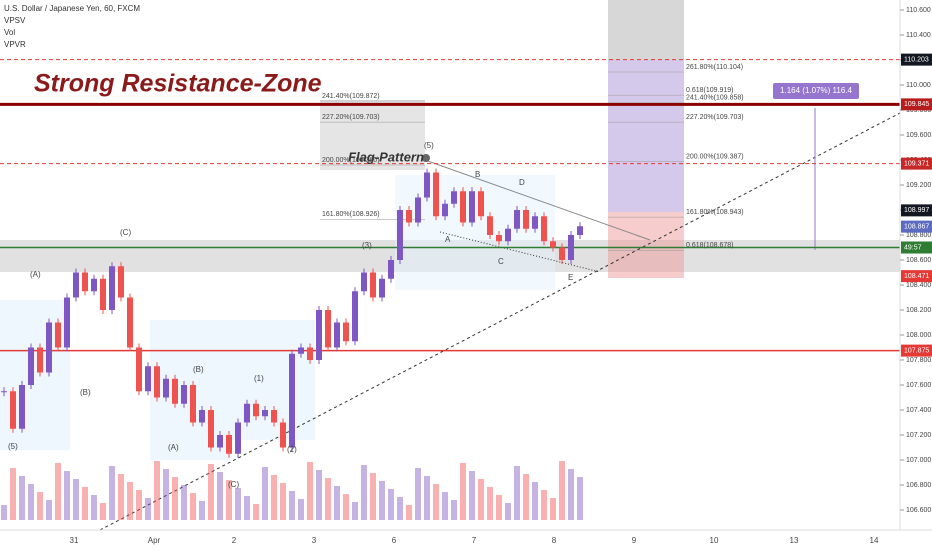 The height and width of the screenshot is (555, 932). What do you see at coordinates (918, 435) in the screenshot?
I see `price-label: 107.200` at bounding box center [918, 435].